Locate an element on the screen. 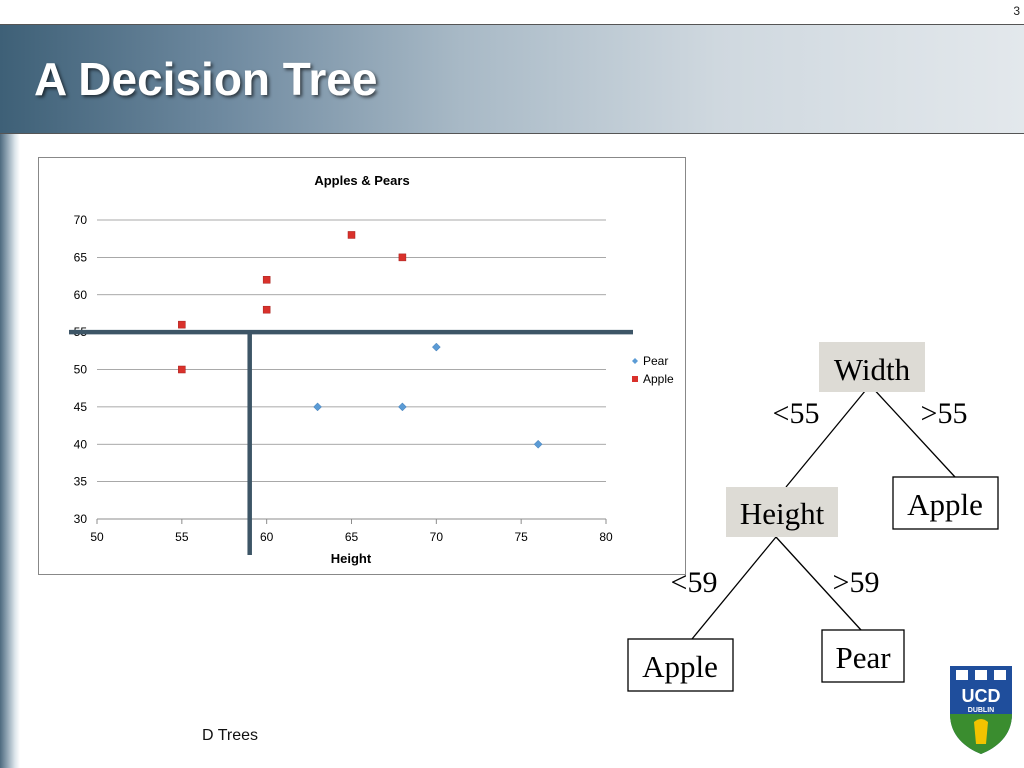  legend-apple-marker is located at coordinates (635, 379).